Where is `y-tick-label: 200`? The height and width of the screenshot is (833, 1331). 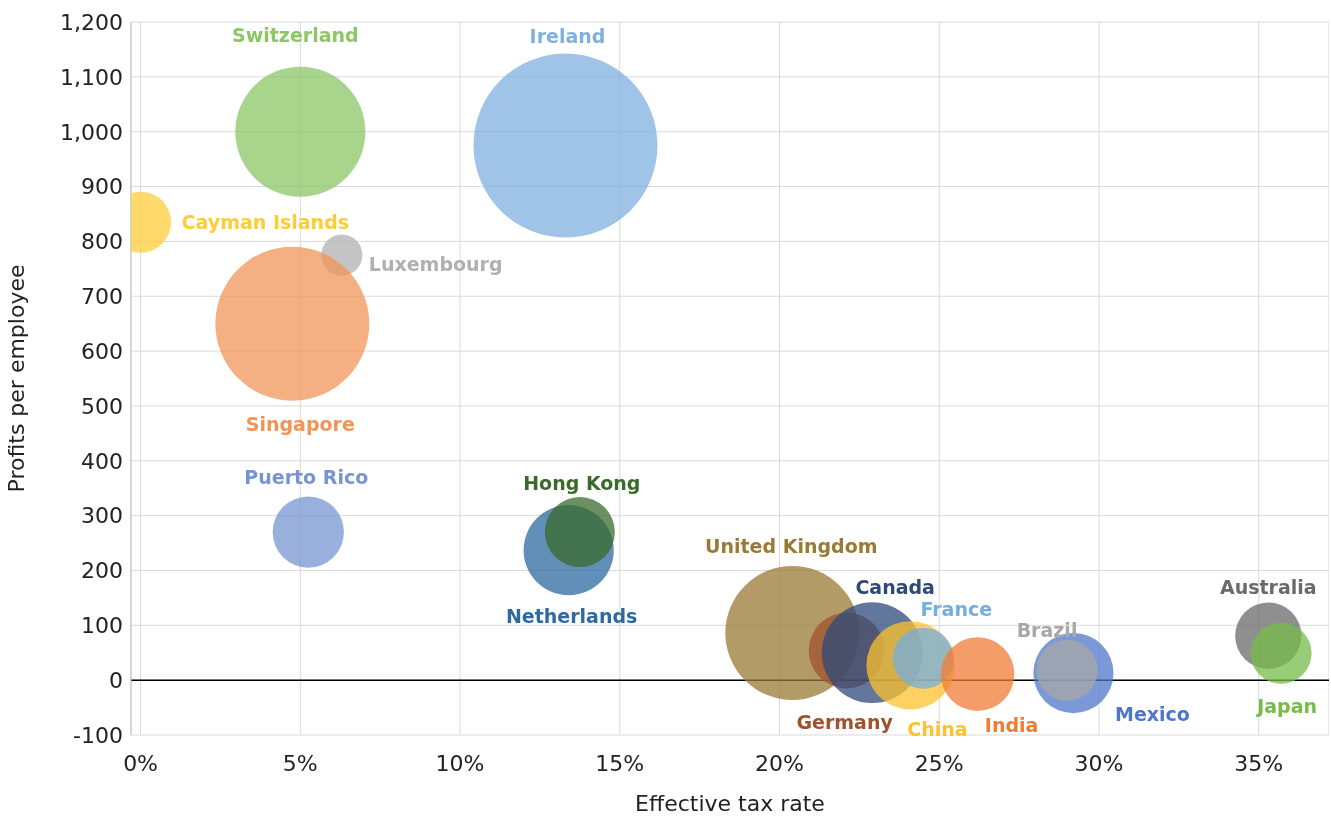 y-tick-label: 200 is located at coordinates (102, 571).